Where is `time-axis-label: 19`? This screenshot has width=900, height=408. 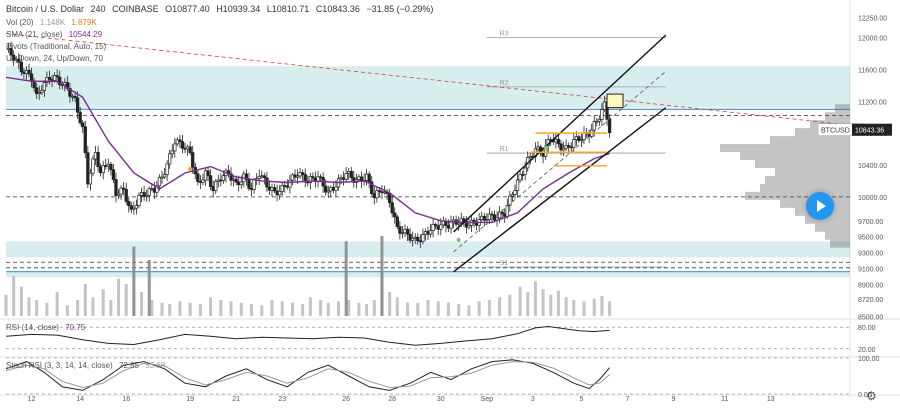
time-axis-label: 19 is located at coordinates (190, 399).